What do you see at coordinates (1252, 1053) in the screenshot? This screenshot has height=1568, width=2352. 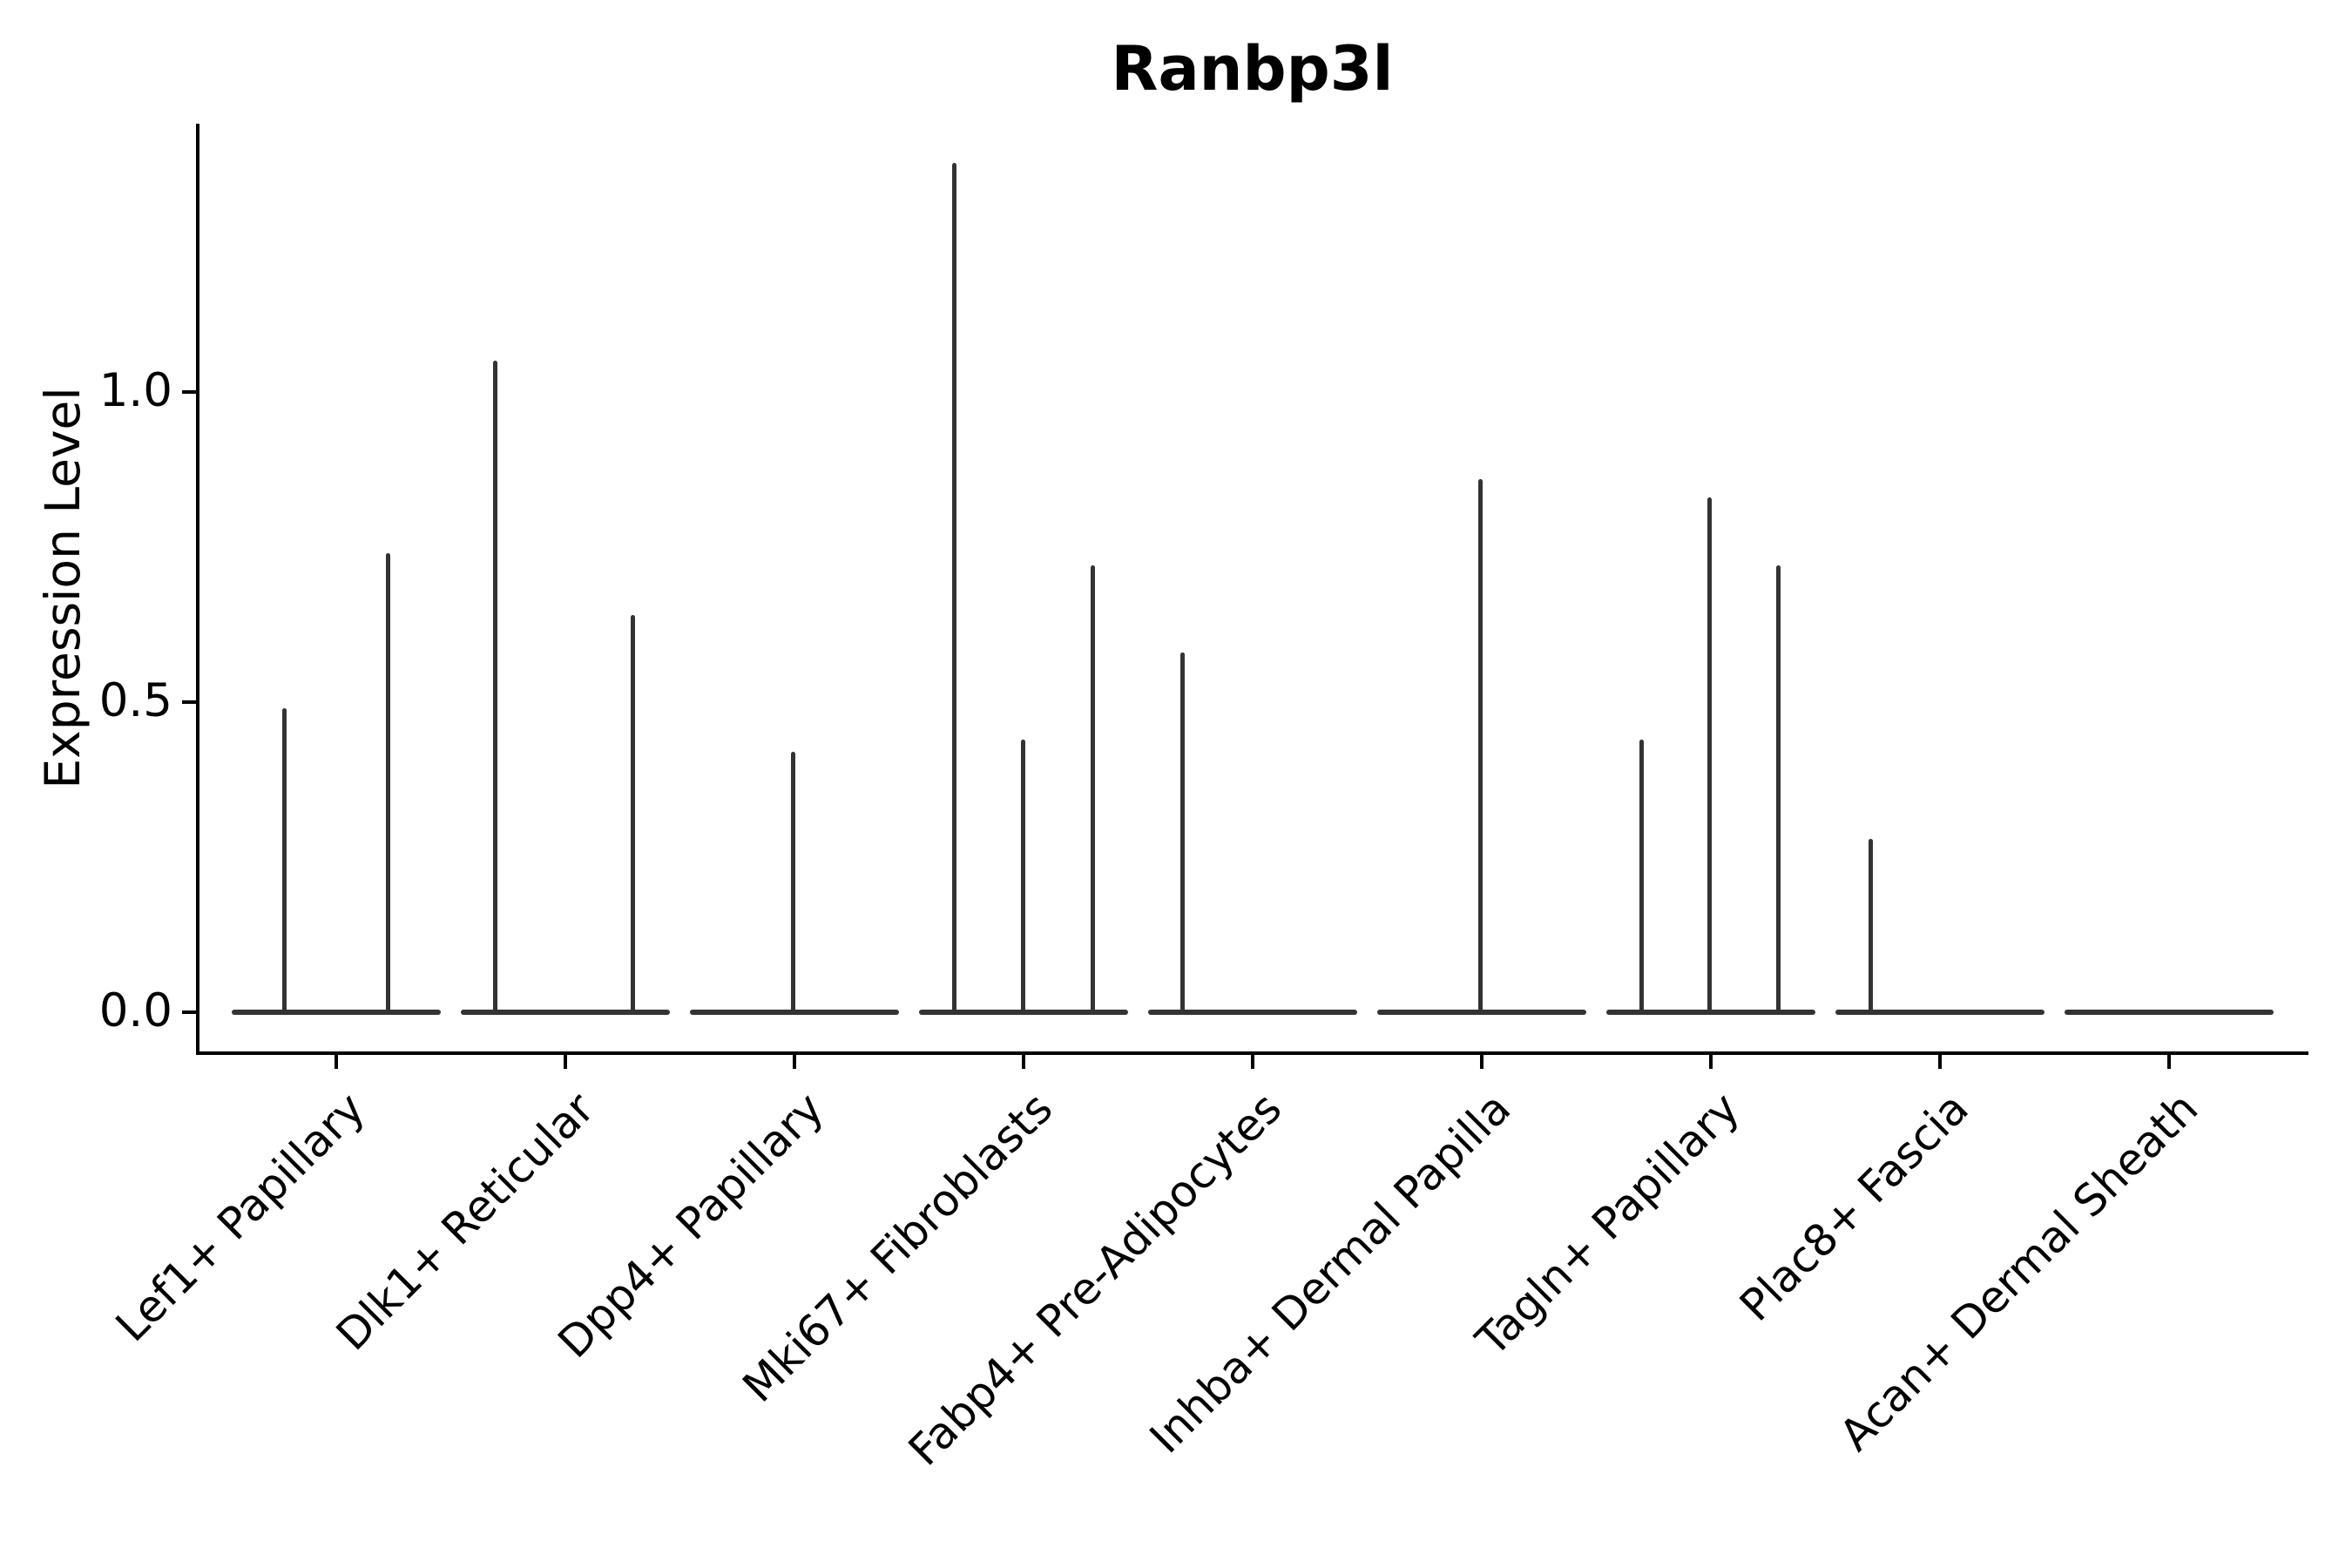 I see `x-axis-spine` at bounding box center [1252, 1053].